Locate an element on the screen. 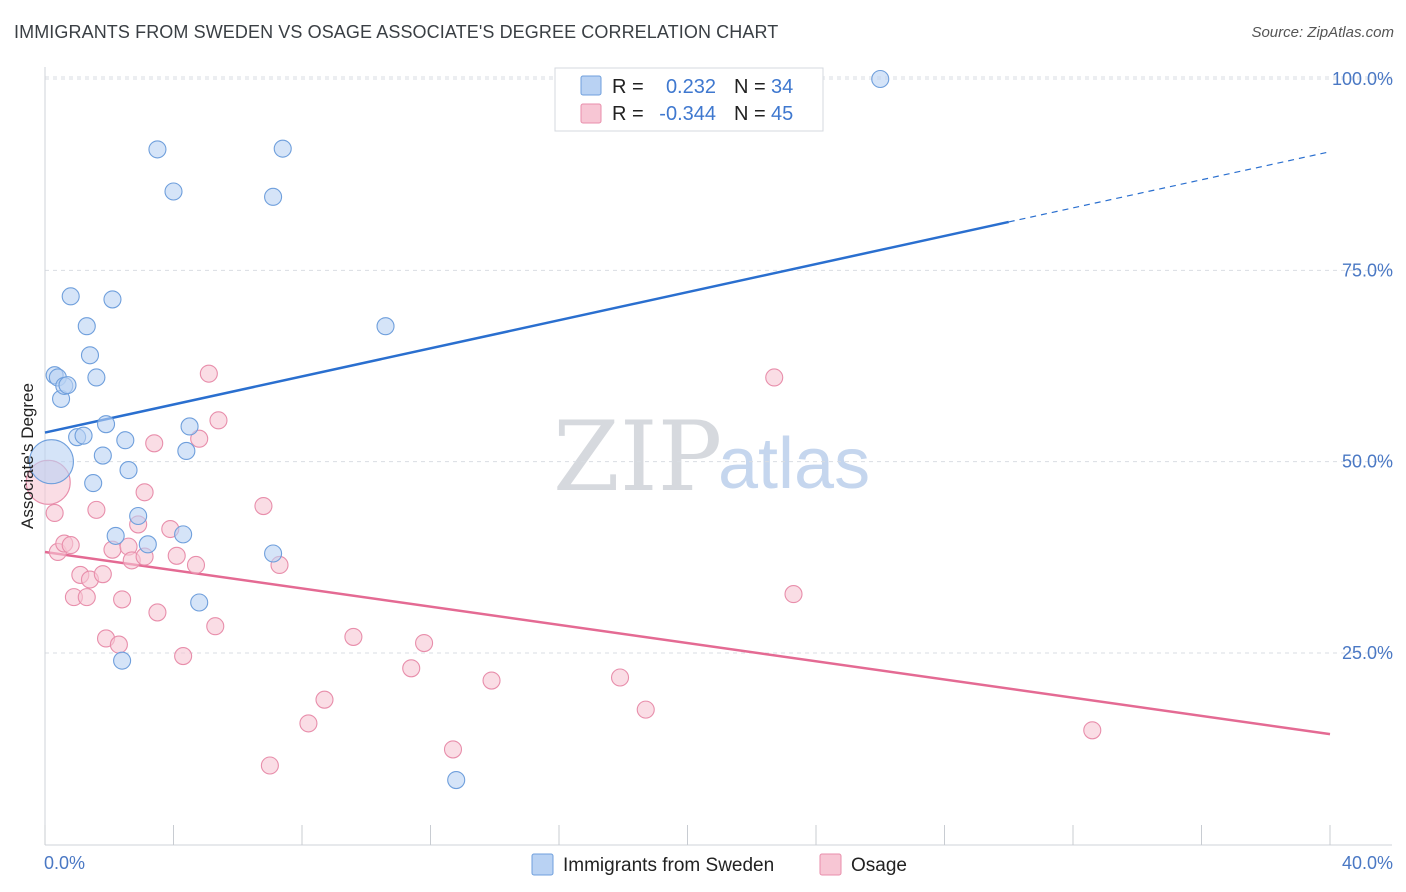  bottom-legend-swatch-osage is located at coordinates (830, 864).